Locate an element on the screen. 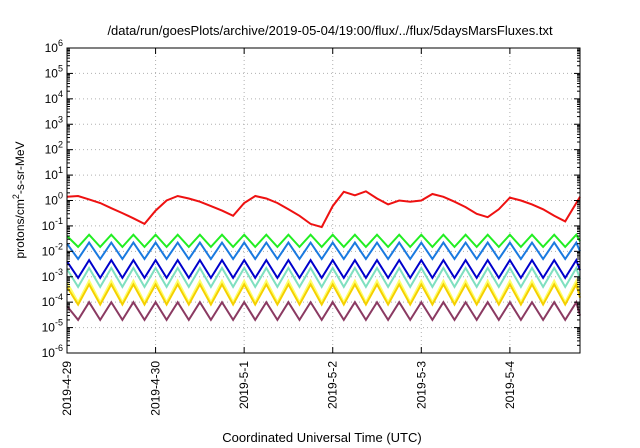  y-tick-label: 10⁻¹ is located at coordinates (52, 224).